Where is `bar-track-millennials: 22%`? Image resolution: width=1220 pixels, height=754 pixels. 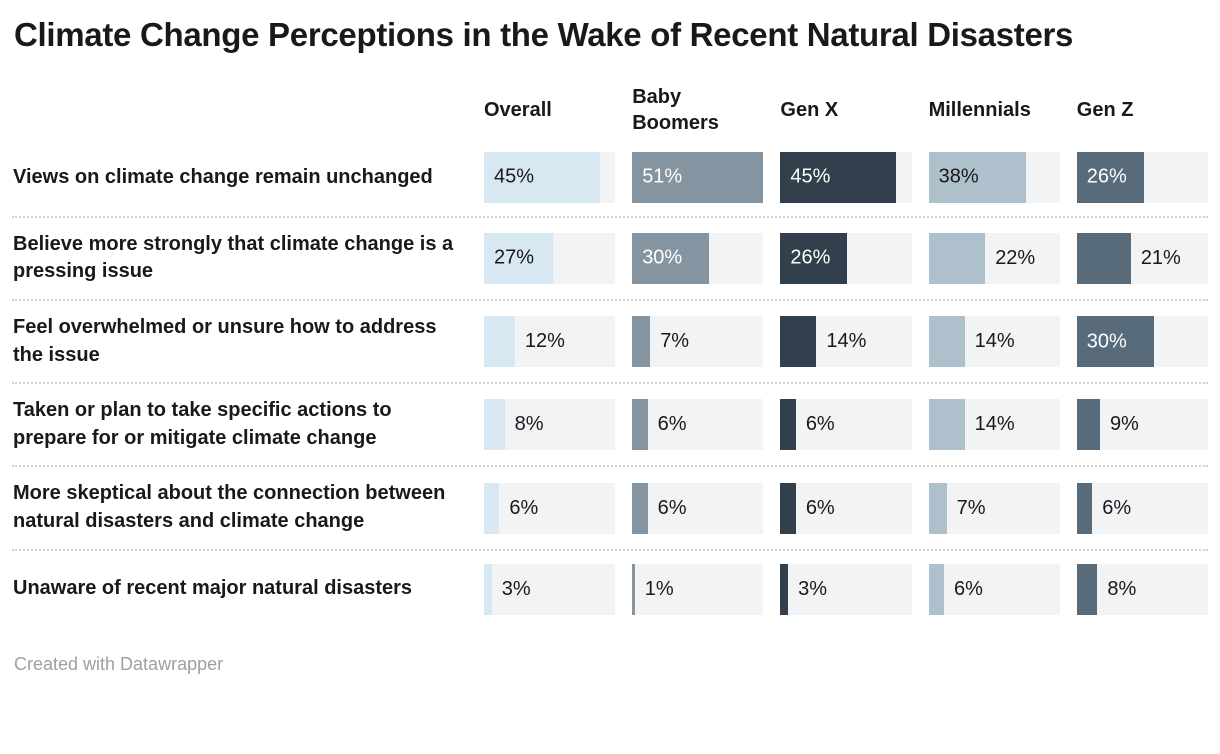 bar-track-millennials: 22% is located at coordinates (994, 258).